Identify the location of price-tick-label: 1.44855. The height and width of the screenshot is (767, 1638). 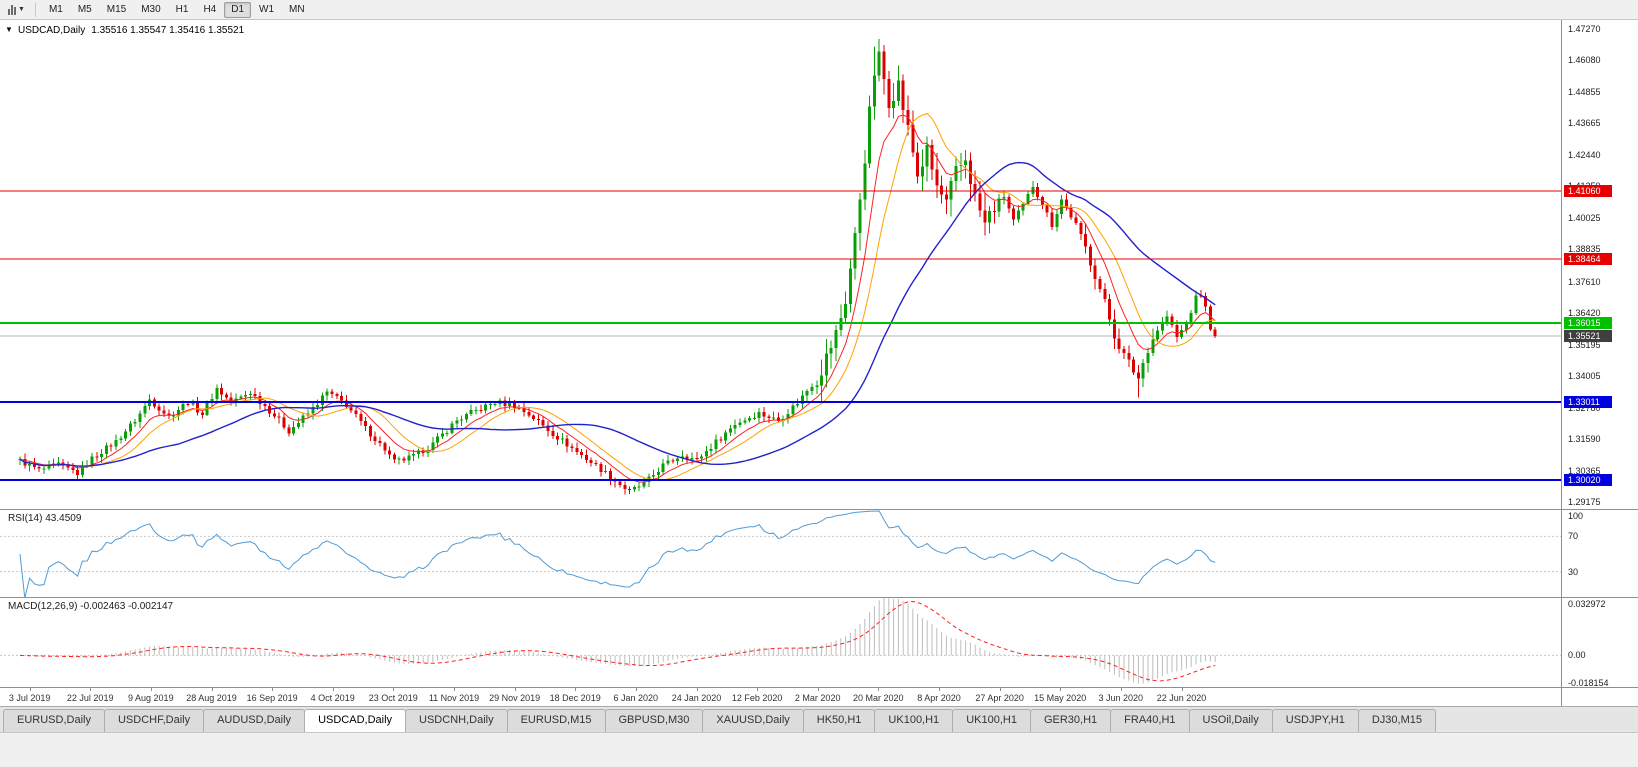
(1584, 91).